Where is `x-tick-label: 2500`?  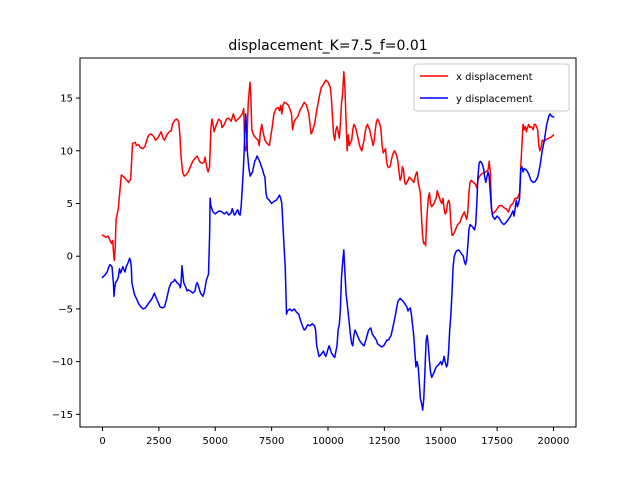 x-tick-label: 2500 is located at coordinates (158, 441).